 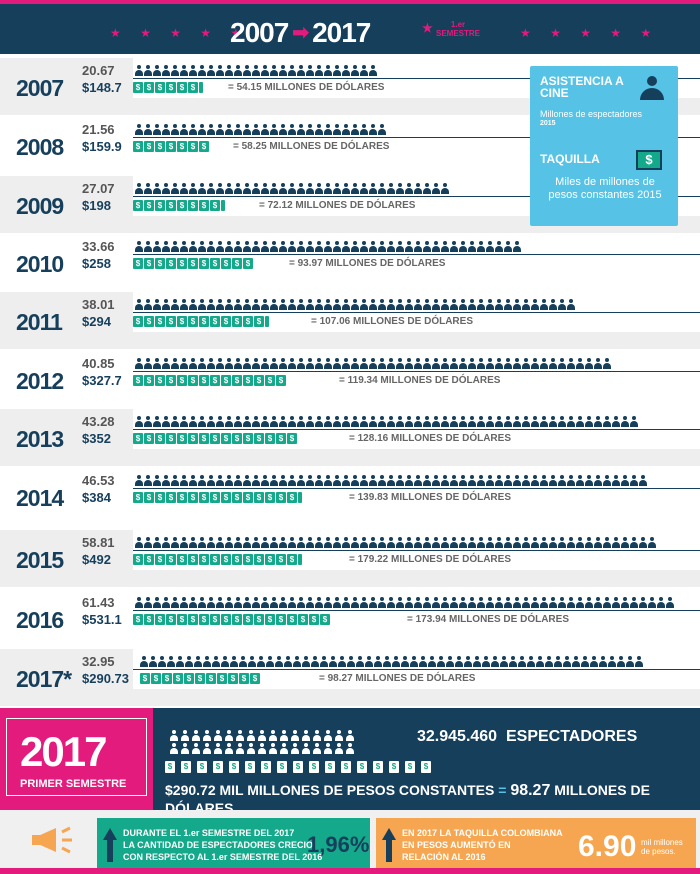 What do you see at coordinates (40, 620) in the screenshot?
I see `row-year: 2016` at bounding box center [40, 620].